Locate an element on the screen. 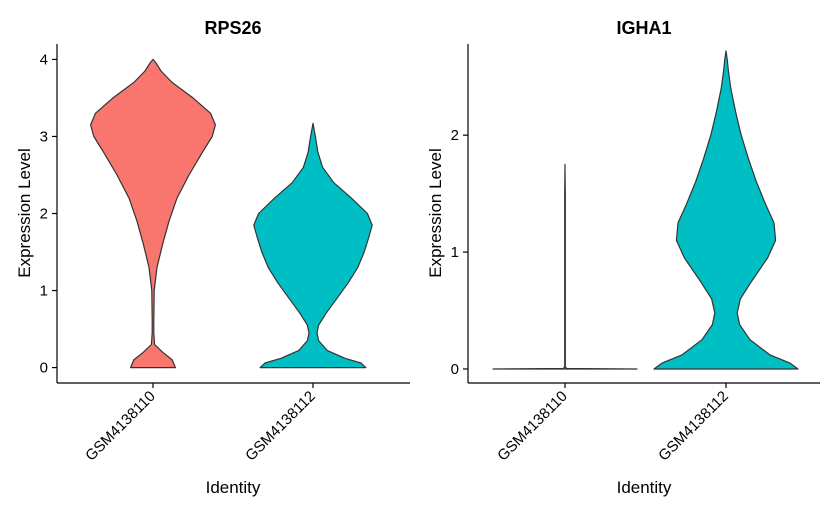  y-tick-label: 3 is located at coordinates (44, 136).